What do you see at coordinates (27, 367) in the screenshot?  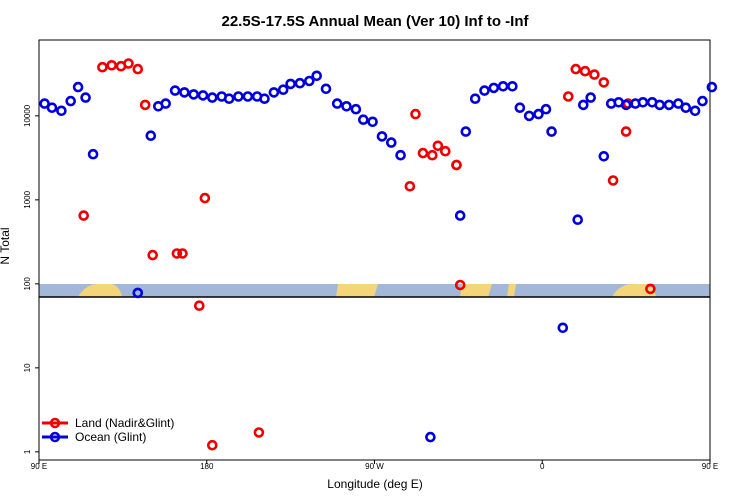 I see `y-tick-label: 10` at bounding box center [27, 367].